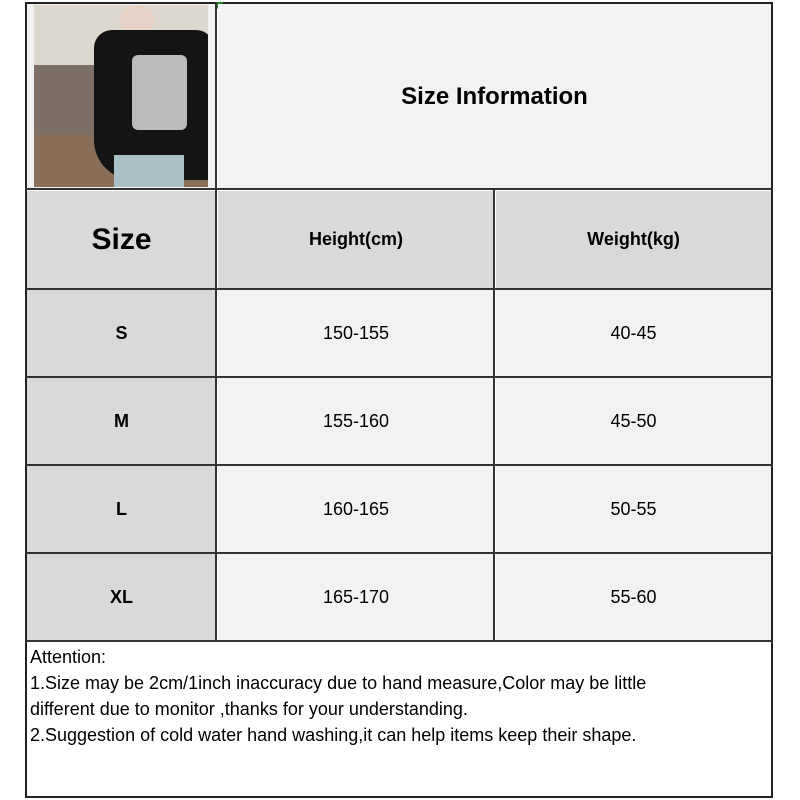 The width and height of the screenshot is (800, 800). What do you see at coordinates (121, 239) in the screenshot?
I see `header-size: Size` at bounding box center [121, 239].